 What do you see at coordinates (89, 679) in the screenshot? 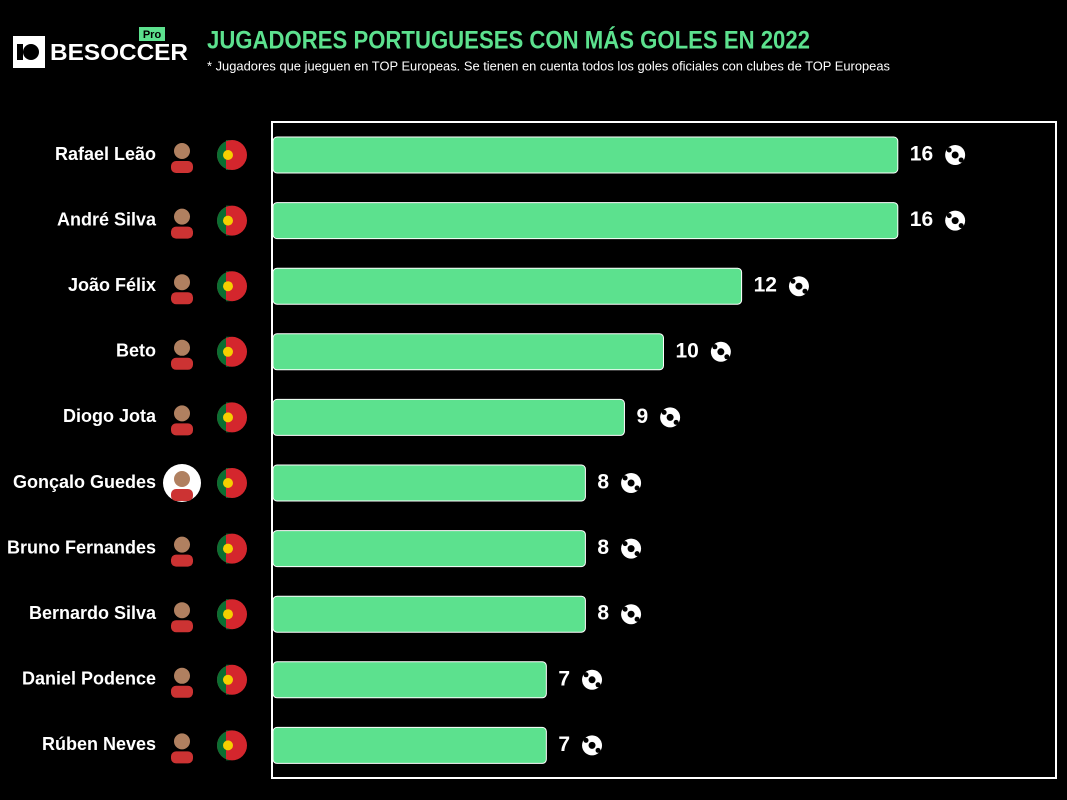
I see `player-name: Daniel Podence` at bounding box center [89, 679].